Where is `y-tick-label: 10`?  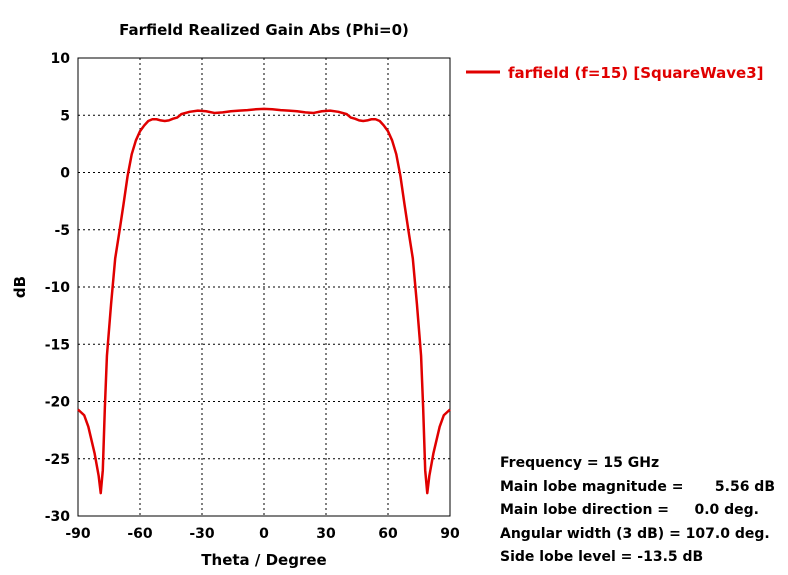
y-tick-label: 10 is located at coordinates (61, 59).